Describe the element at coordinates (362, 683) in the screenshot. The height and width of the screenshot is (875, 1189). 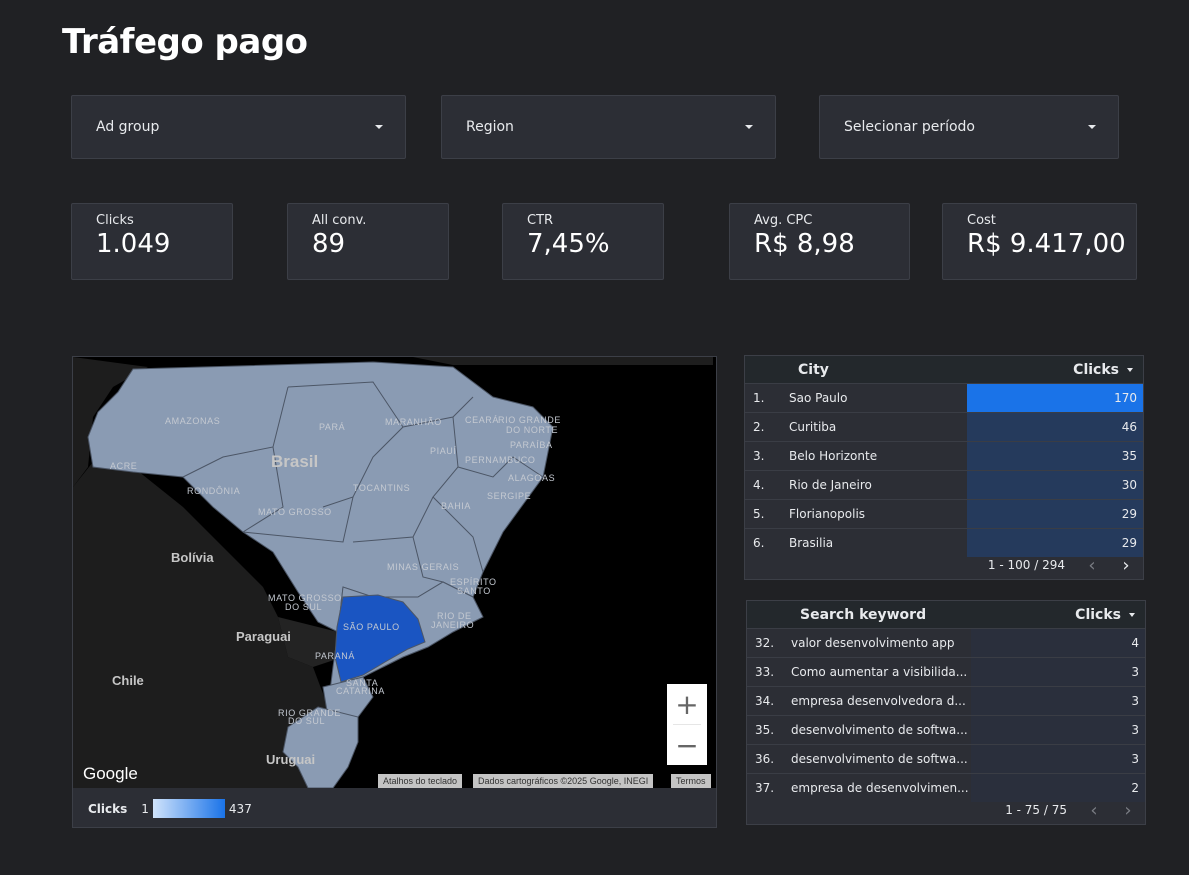
I see `map-label: SANTA` at that location.